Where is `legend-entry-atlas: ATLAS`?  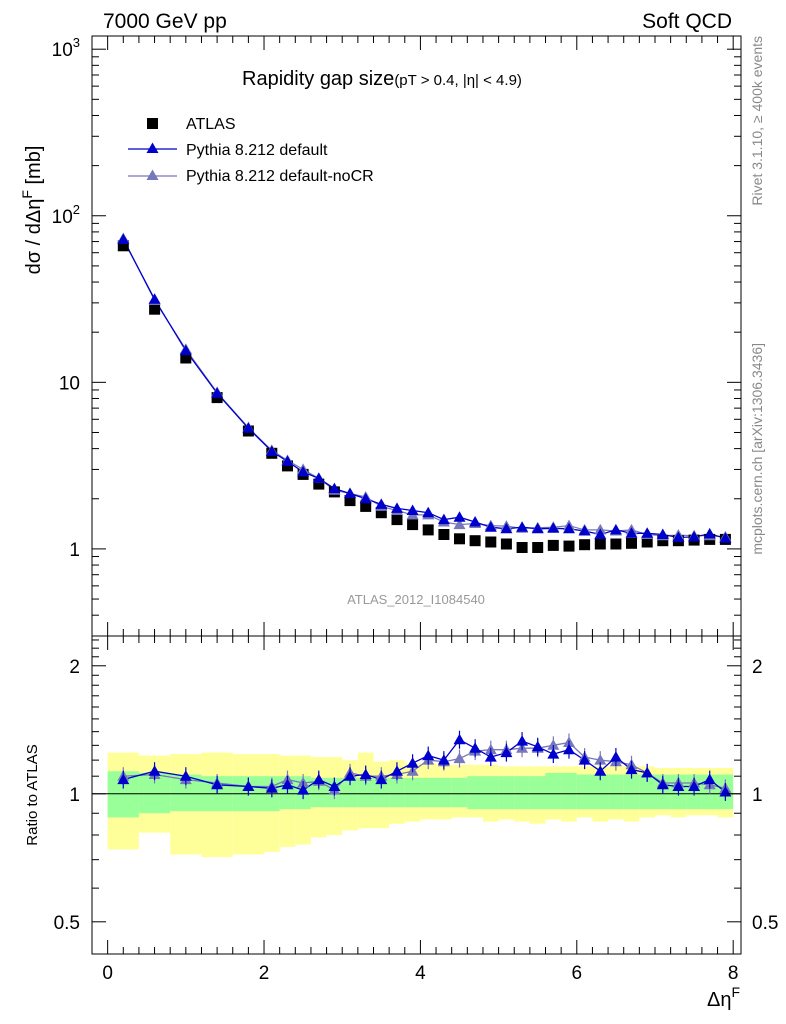 legend-entry-atlas: ATLAS is located at coordinates (191, 124).